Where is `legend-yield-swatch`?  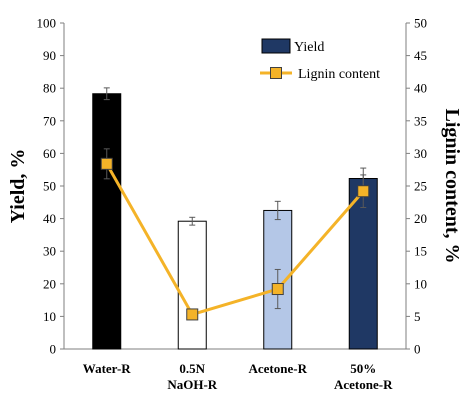
legend-yield-swatch is located at coordinates (276, 46).